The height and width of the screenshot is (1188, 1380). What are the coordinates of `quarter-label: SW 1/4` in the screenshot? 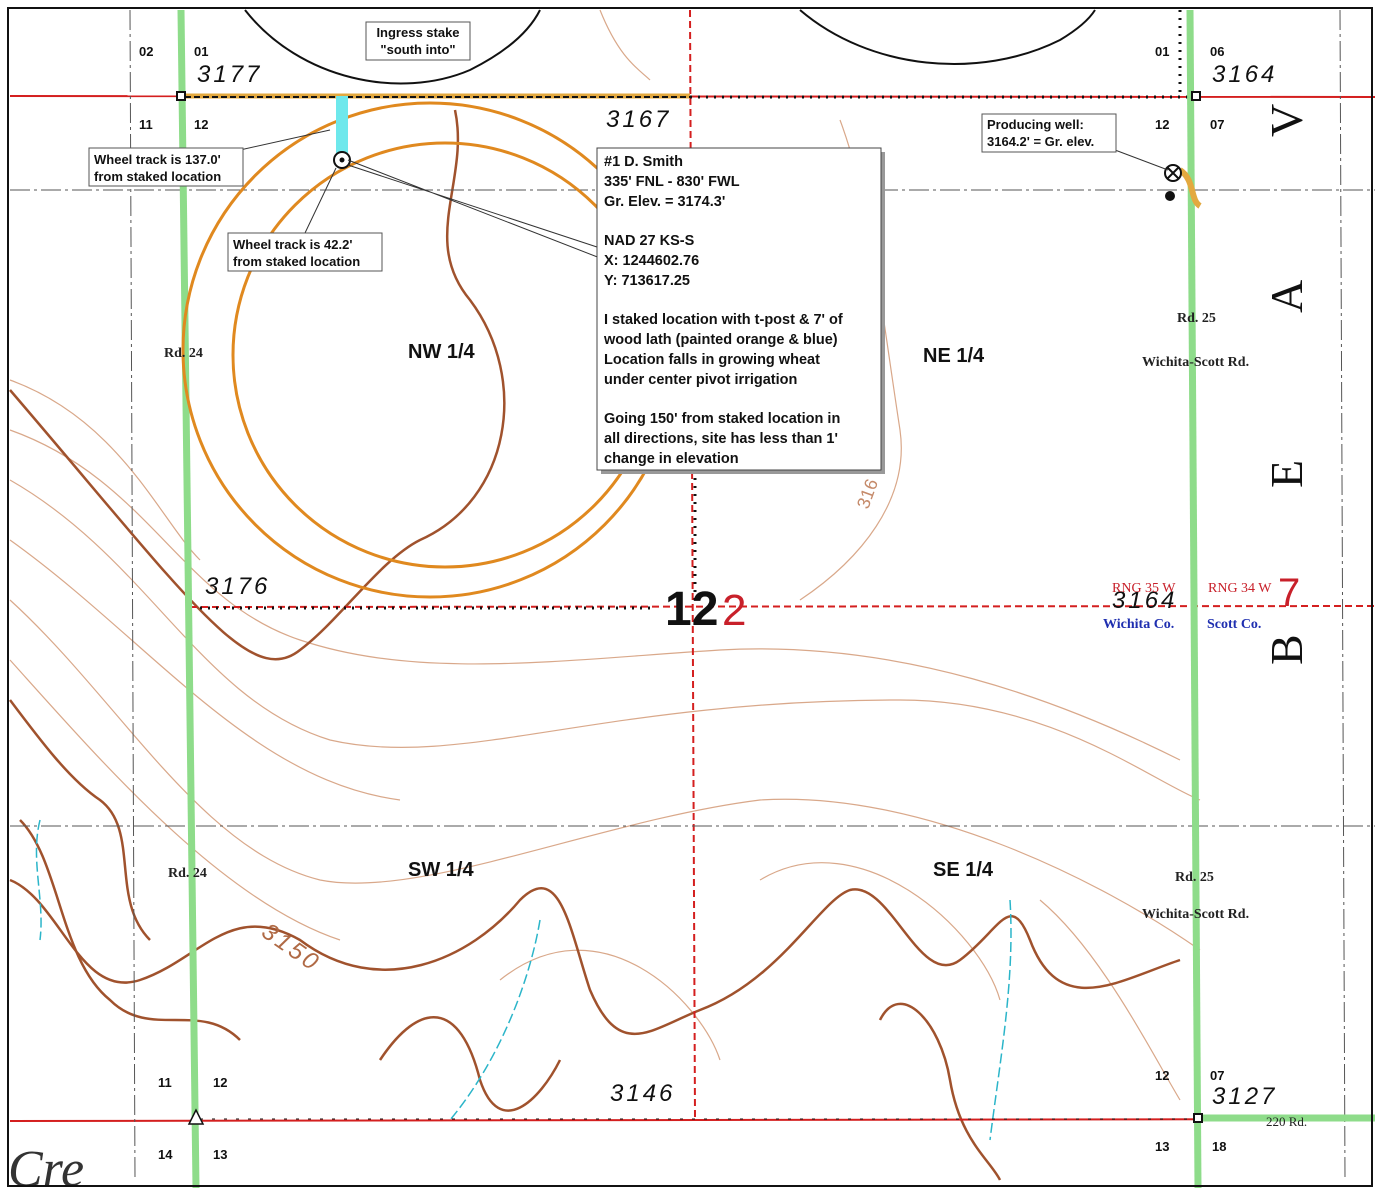 It's located at (441, 870).